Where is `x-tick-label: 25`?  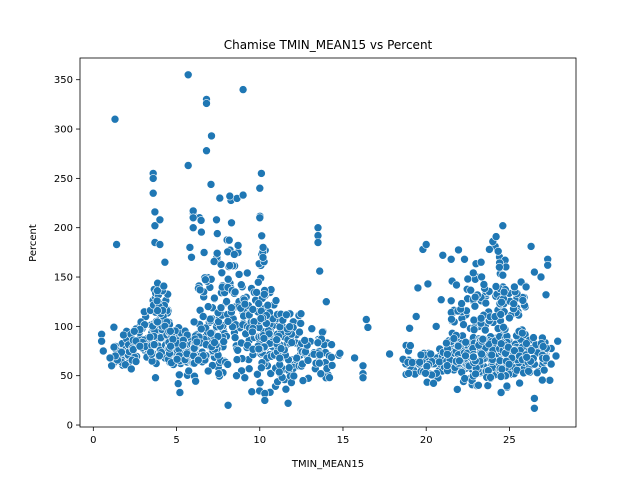
x-tick-label: 25 is located at coordinates (509, 440).